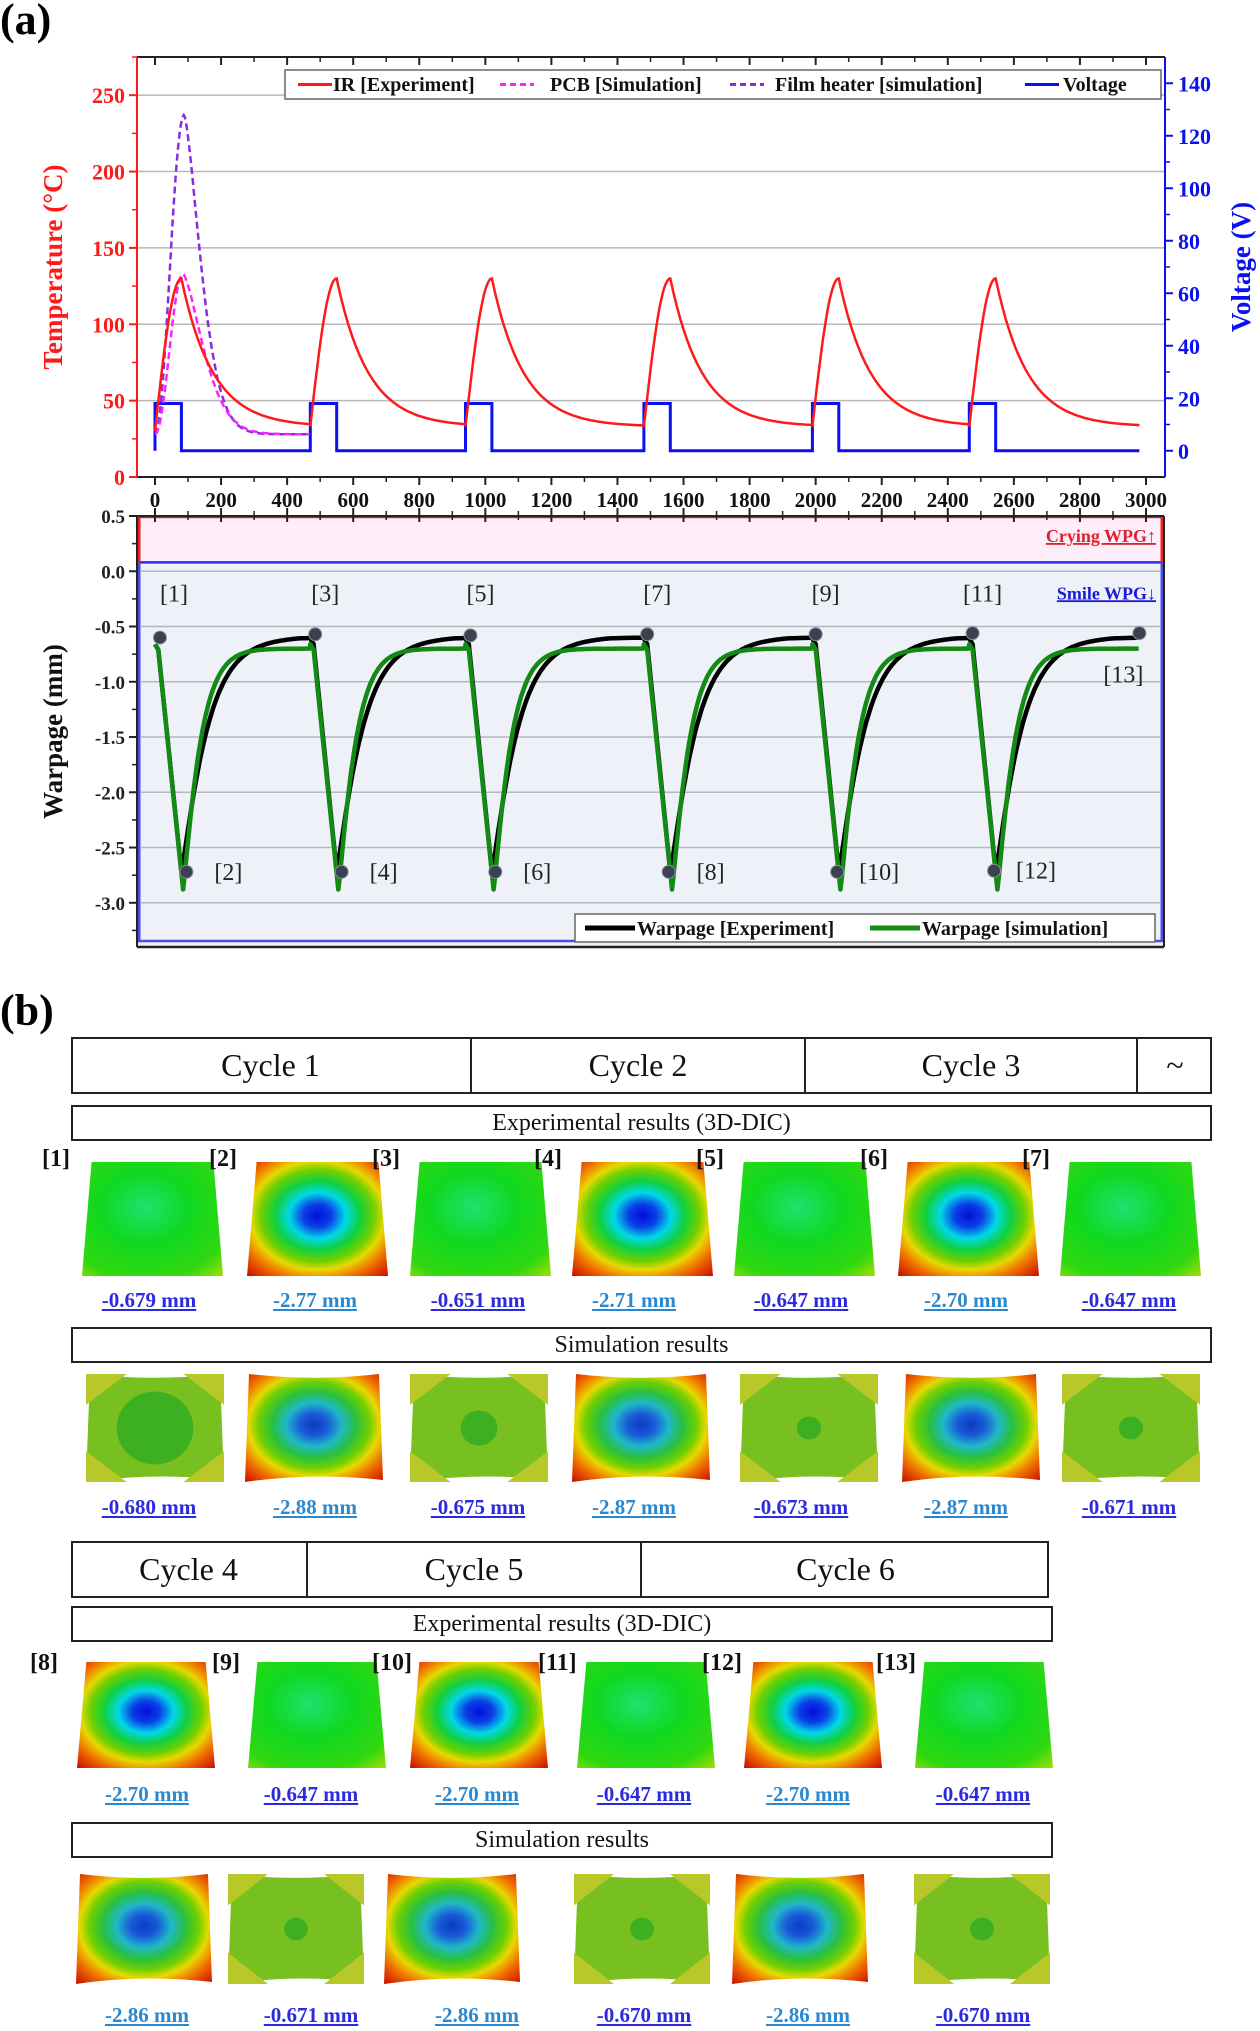 This screenshot has width=1260, height=2031. Describe the element at coordinates (110, 683) in the screenshot. I see `y-tick-label: -1.0` at that location.